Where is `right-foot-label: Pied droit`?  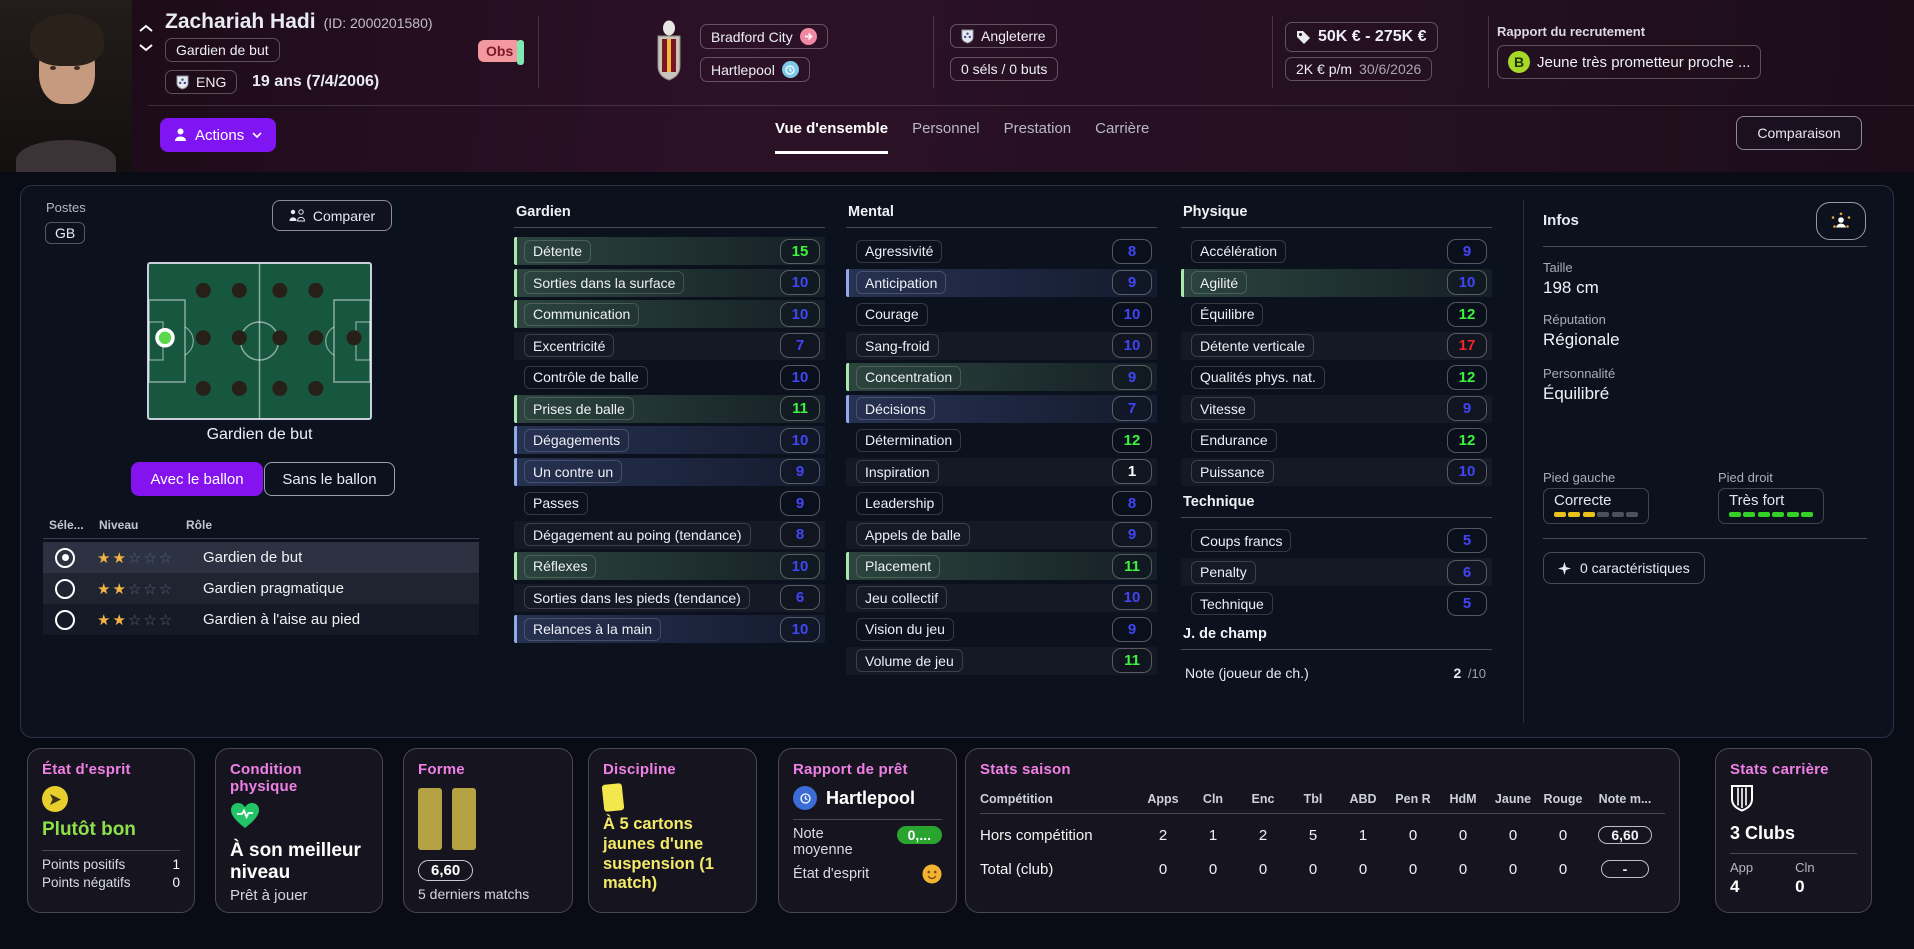 right-foot-label: Pied droit is located at coordinates (1745, 477).